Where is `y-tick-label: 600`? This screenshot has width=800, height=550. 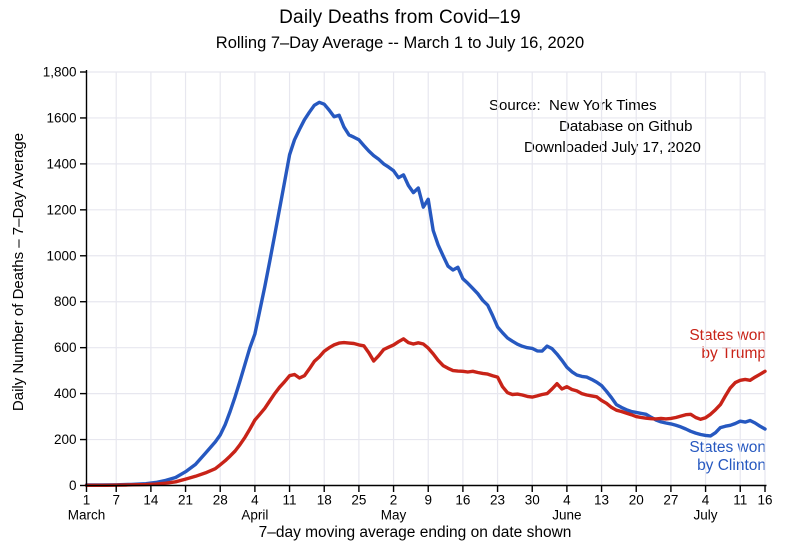
y-tick-label: 600 is located at coordinates (65, 347).